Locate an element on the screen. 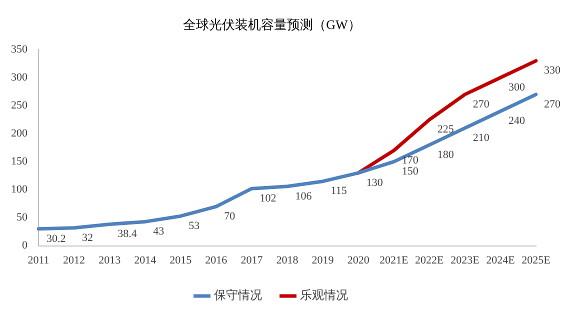 The image size is (574, 320). data-label: 70 is located at coordinates (230, 216).